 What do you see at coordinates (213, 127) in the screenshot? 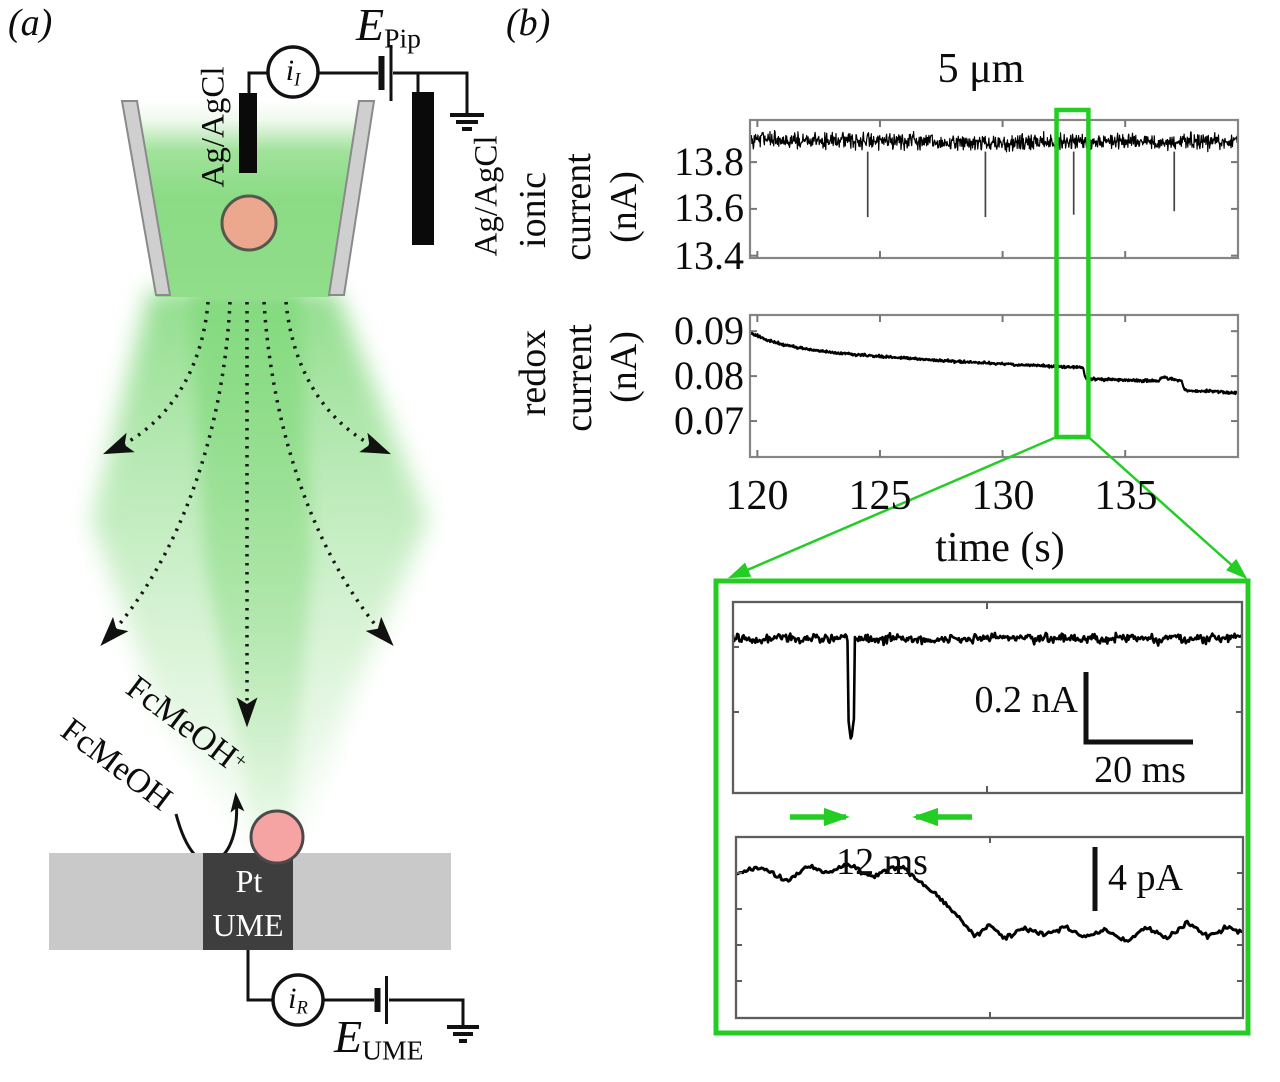
I see `electrode-left-label: Ag/AgCl` at bounding box center [213, 127].